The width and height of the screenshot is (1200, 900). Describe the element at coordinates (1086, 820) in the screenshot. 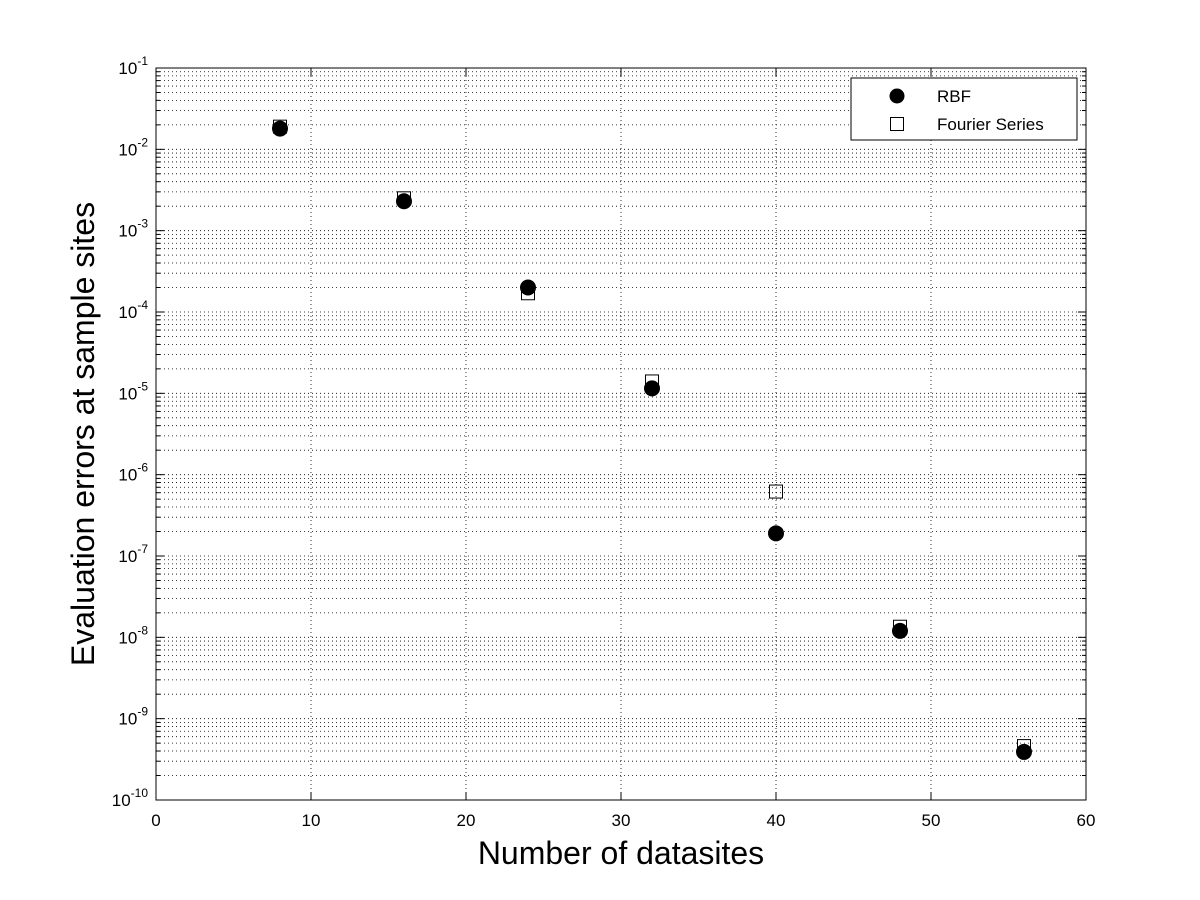

I see `x-tick-label: 60` at that location.